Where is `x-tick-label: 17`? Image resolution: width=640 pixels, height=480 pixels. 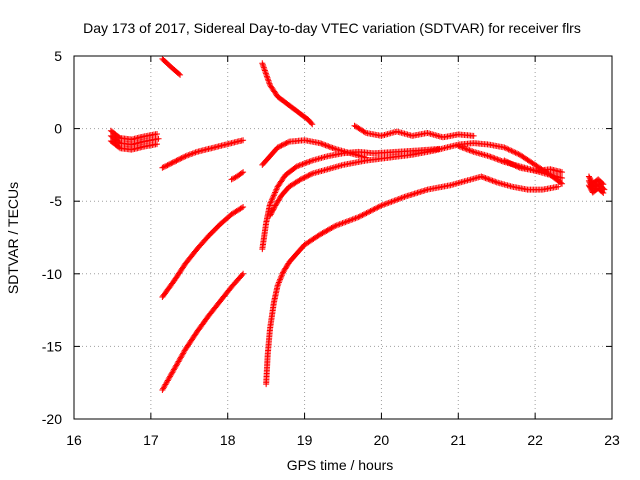 x-tick-label: 17 is located at coordinates (151, 440).